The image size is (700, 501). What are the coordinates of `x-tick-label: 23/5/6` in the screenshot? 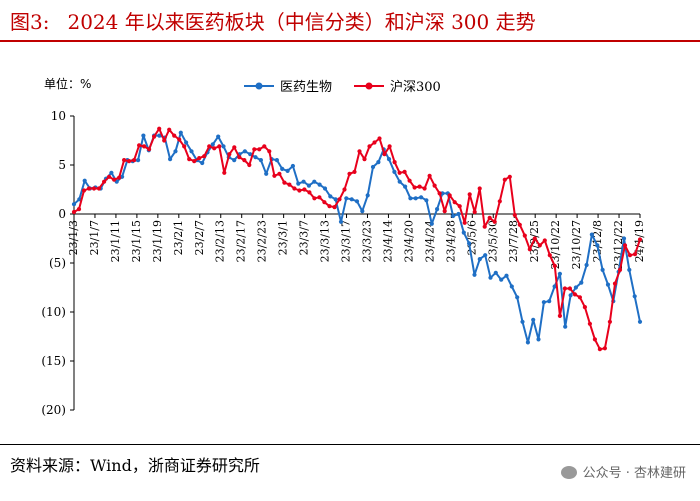 It's located at (471, 237).